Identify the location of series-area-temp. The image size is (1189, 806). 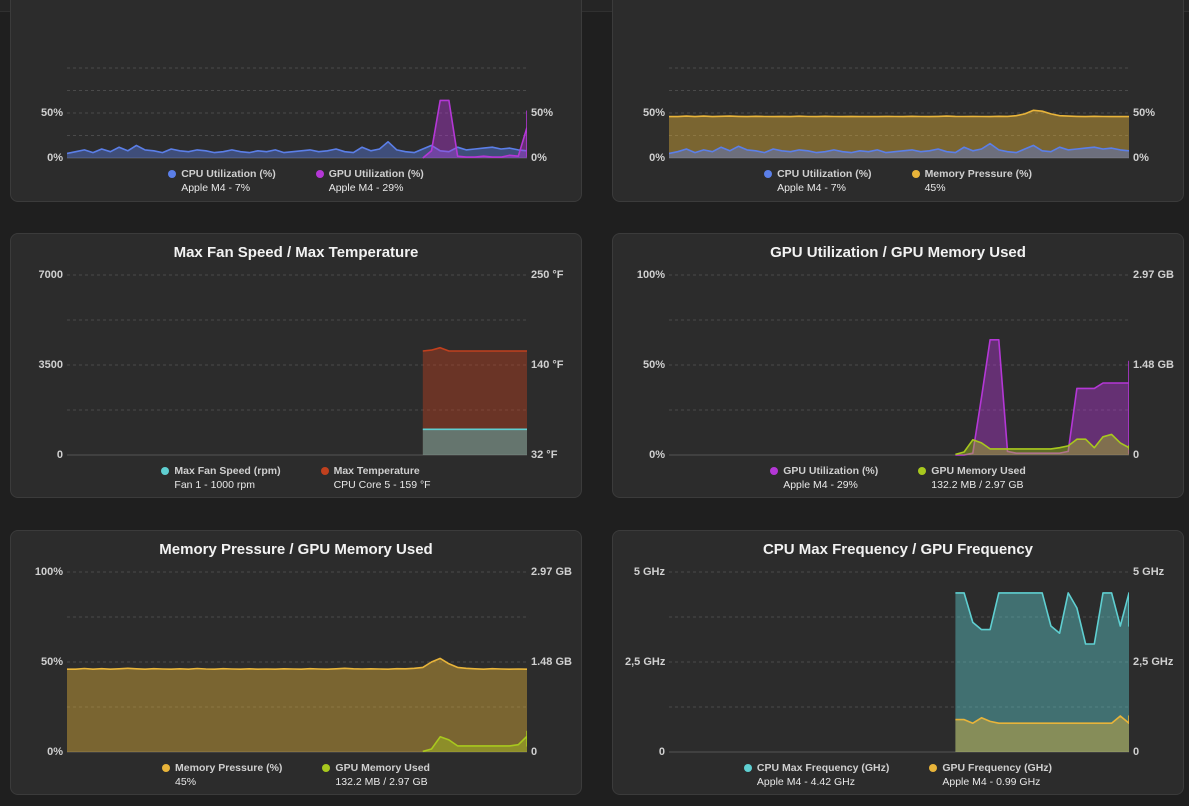
(474, 401).